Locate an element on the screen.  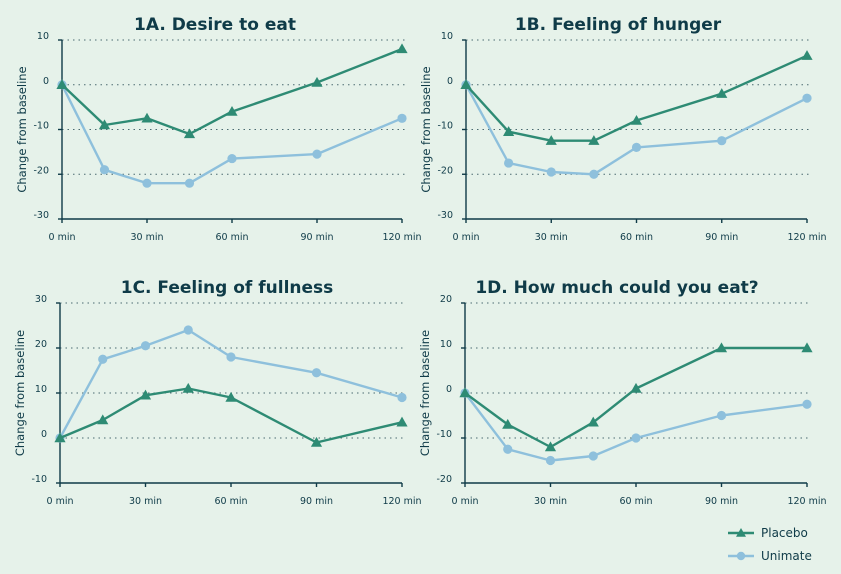
chart-title: 1B. Feeling of hunger is located at coordinates (618, 25).